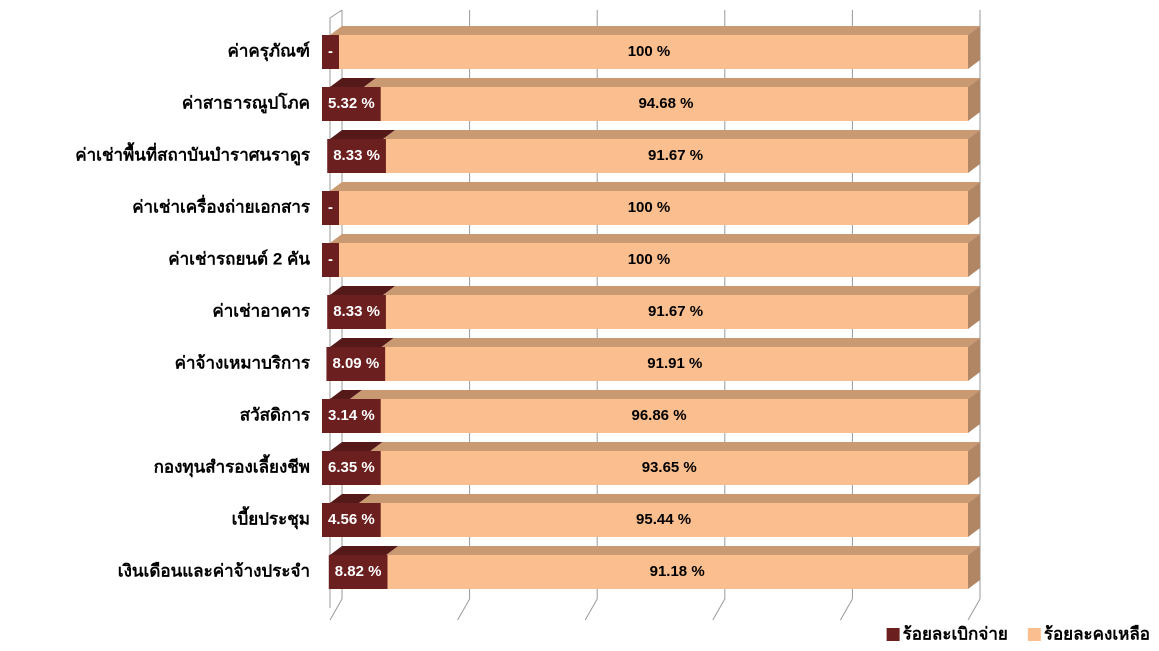 Image resolution: width=1159 pixels, height=651 pixels. I want to click on data-label: 95.44 %, so click(663, 519).